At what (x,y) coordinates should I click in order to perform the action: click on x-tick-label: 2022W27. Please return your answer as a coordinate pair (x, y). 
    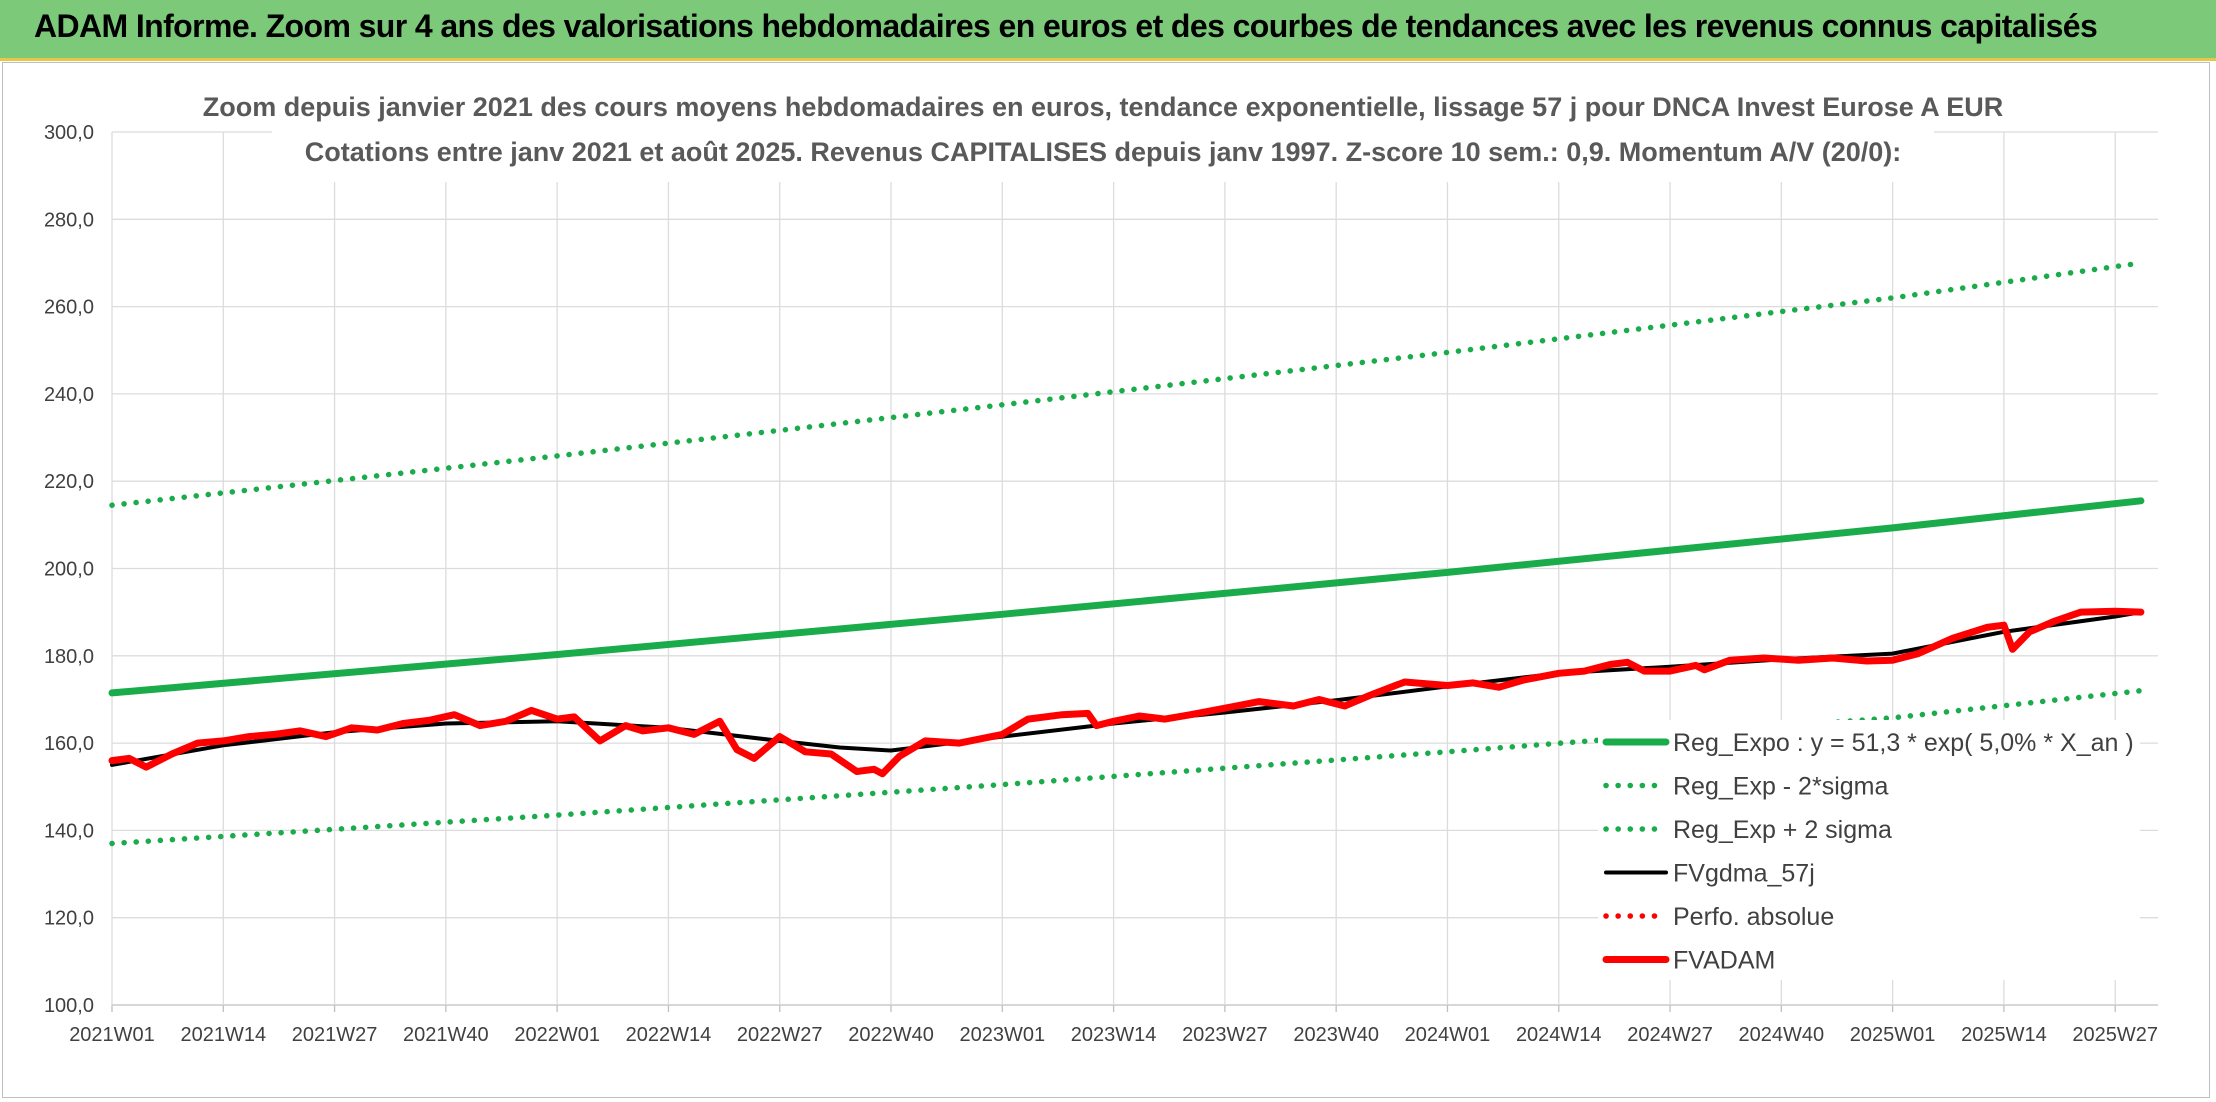
    Looking at the image, I should click on (780, 1035).